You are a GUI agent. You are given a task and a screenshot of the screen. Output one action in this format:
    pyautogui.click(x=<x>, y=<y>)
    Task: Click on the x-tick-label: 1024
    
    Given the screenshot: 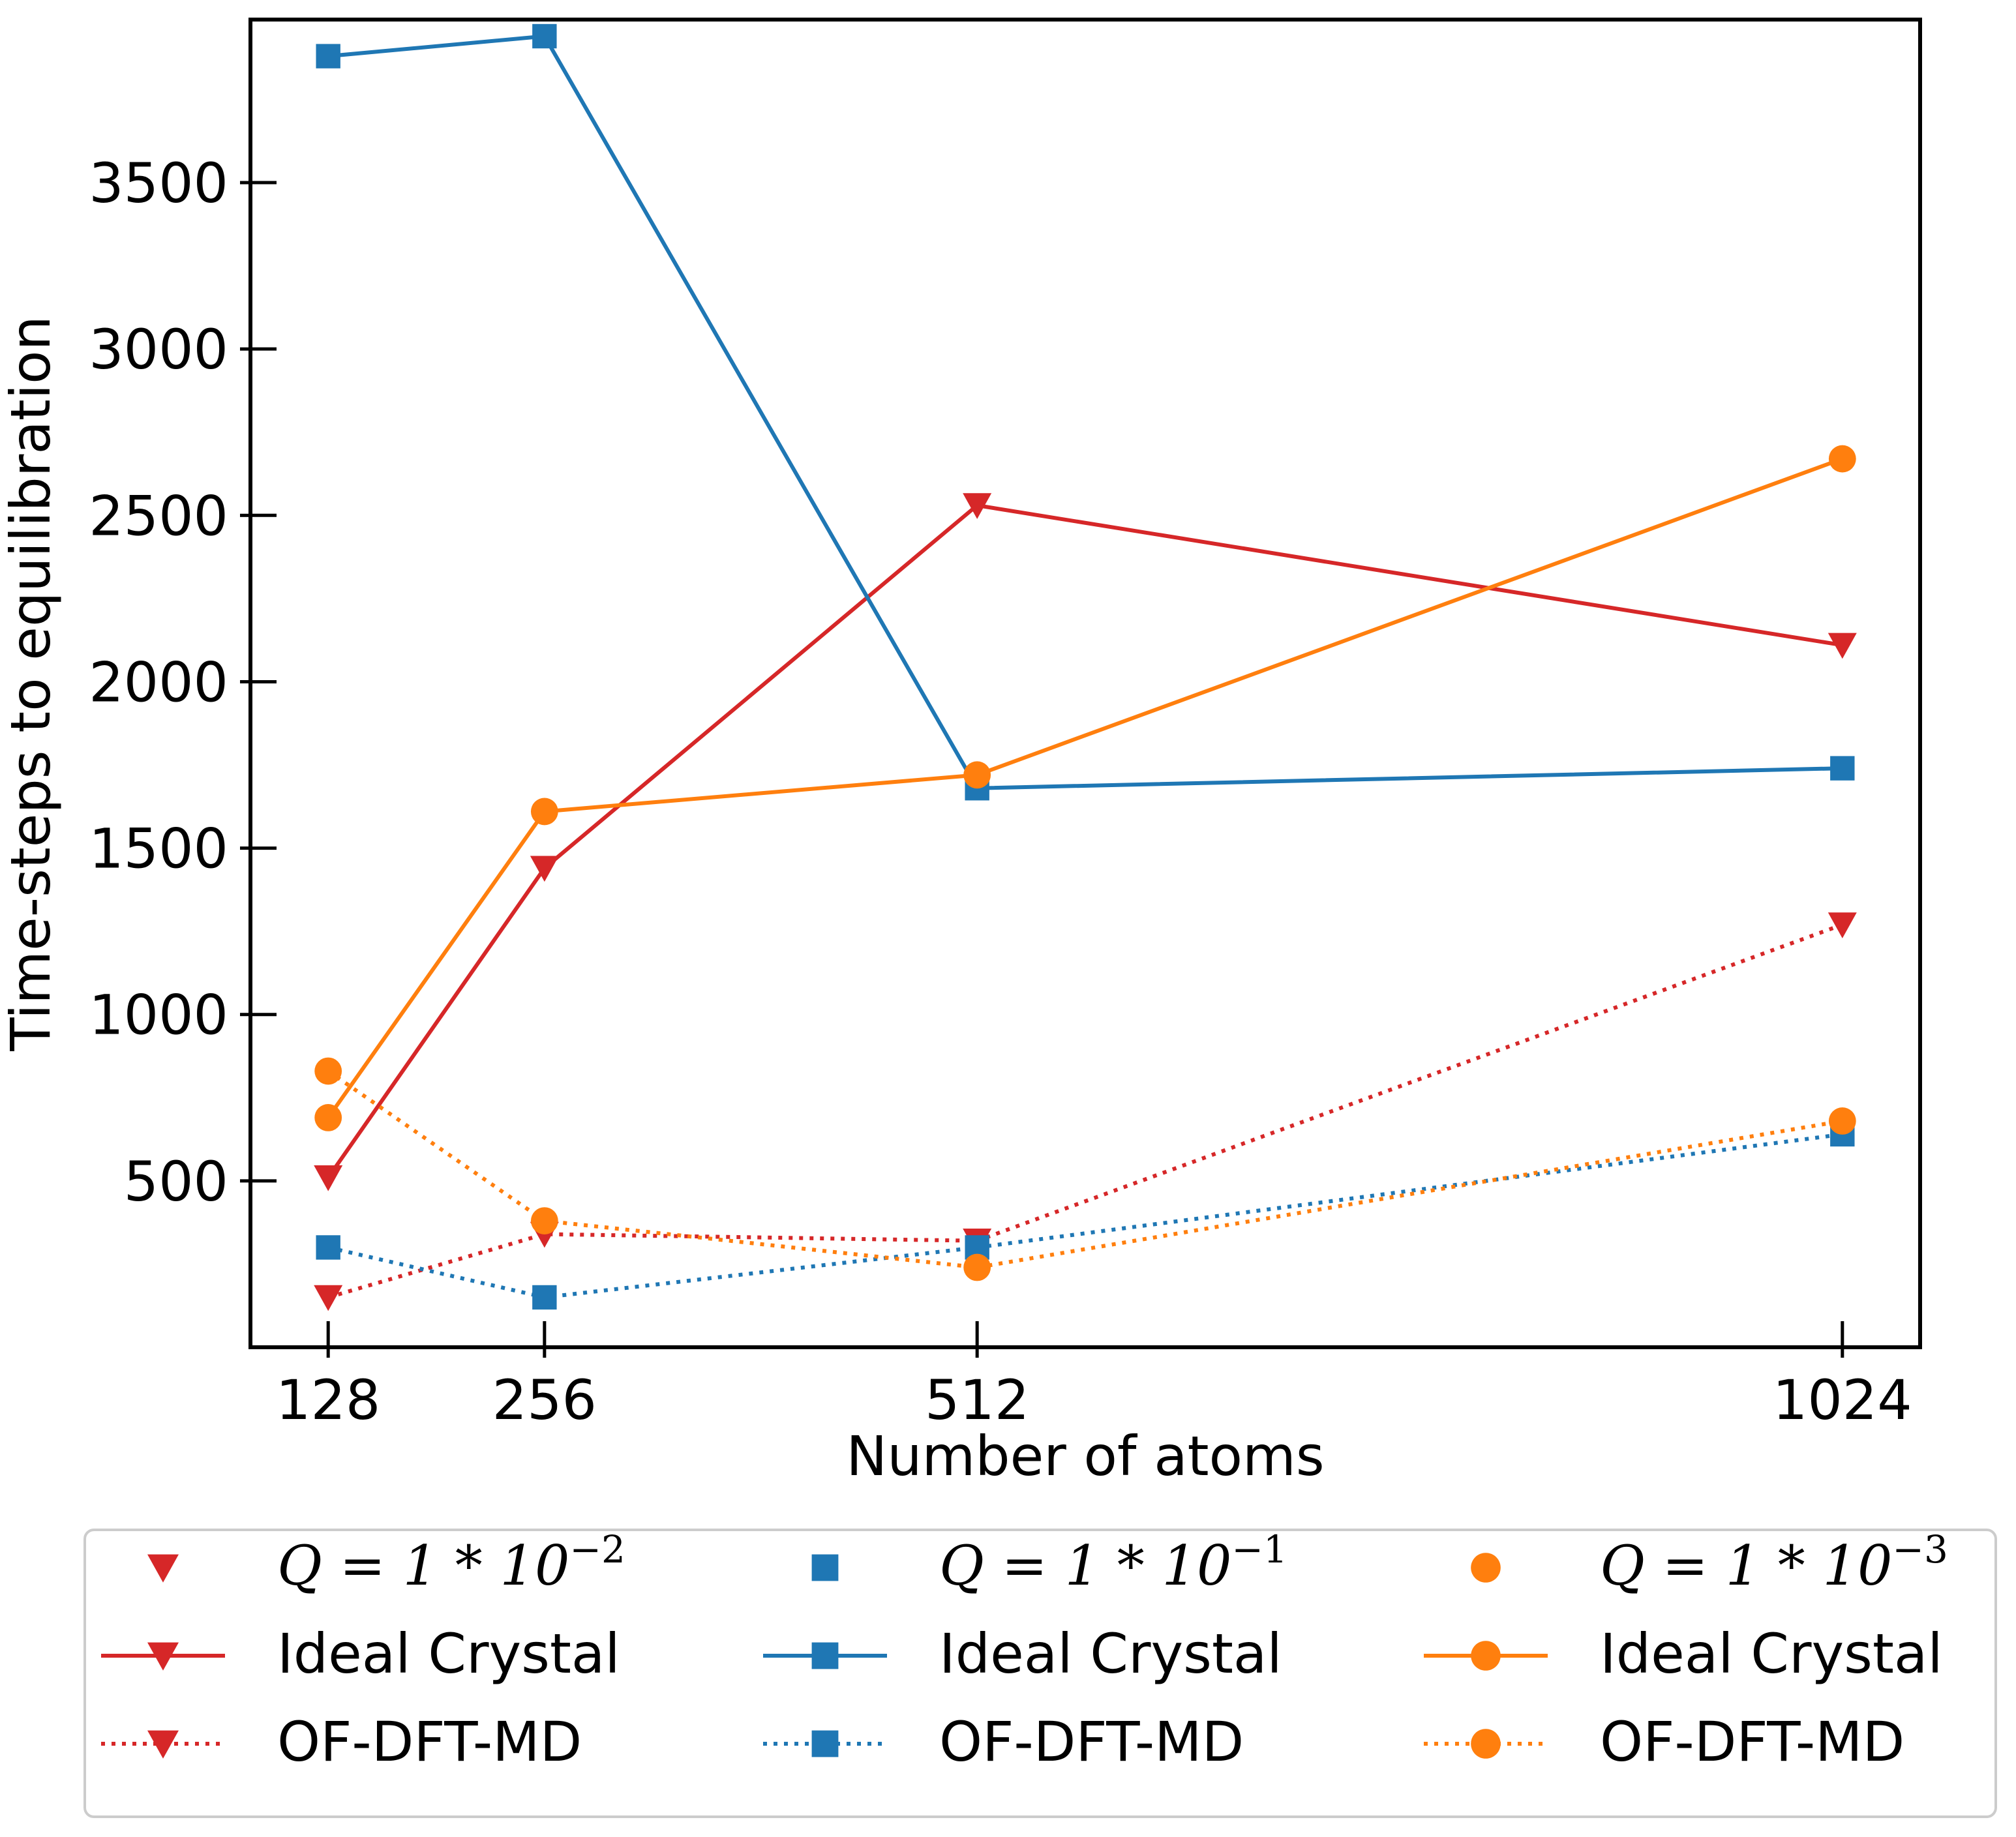 What is the action you would take?
    pyautogui.click(x=1842, y=1400)
    